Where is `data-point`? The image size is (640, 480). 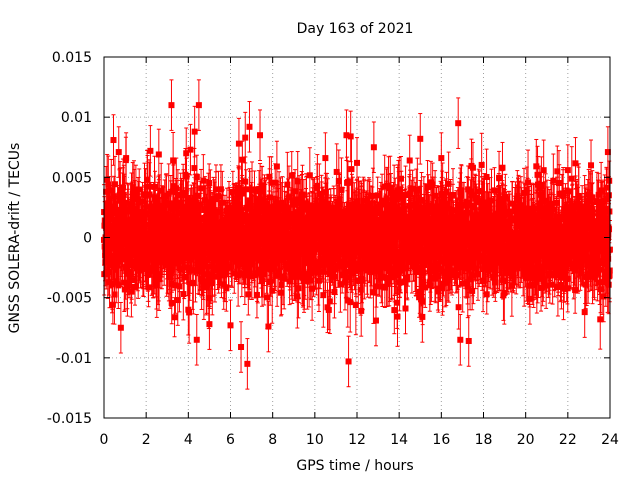
data-point is located at coordinates (242, 159).